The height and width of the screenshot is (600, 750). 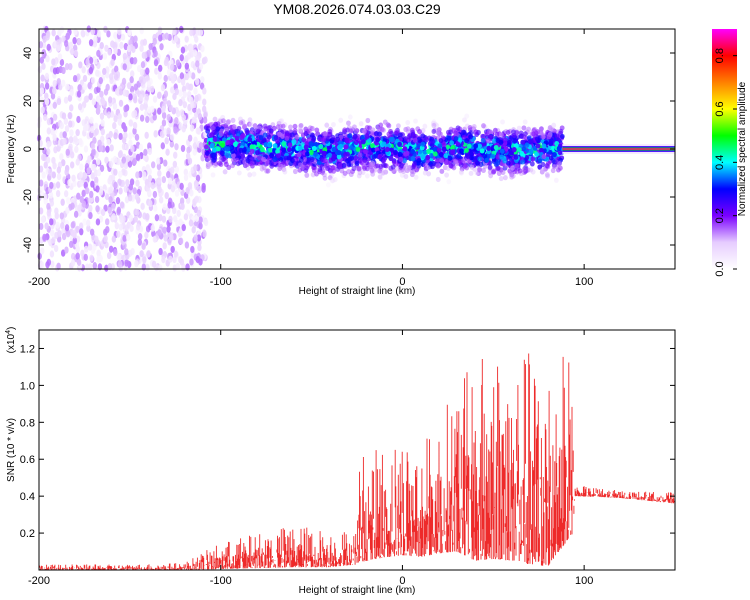 What do you see at coordinates (584, 282) in the screenshot?
I see `spectrogram-x-tick-label: 100` at bounding box center [584, 282].